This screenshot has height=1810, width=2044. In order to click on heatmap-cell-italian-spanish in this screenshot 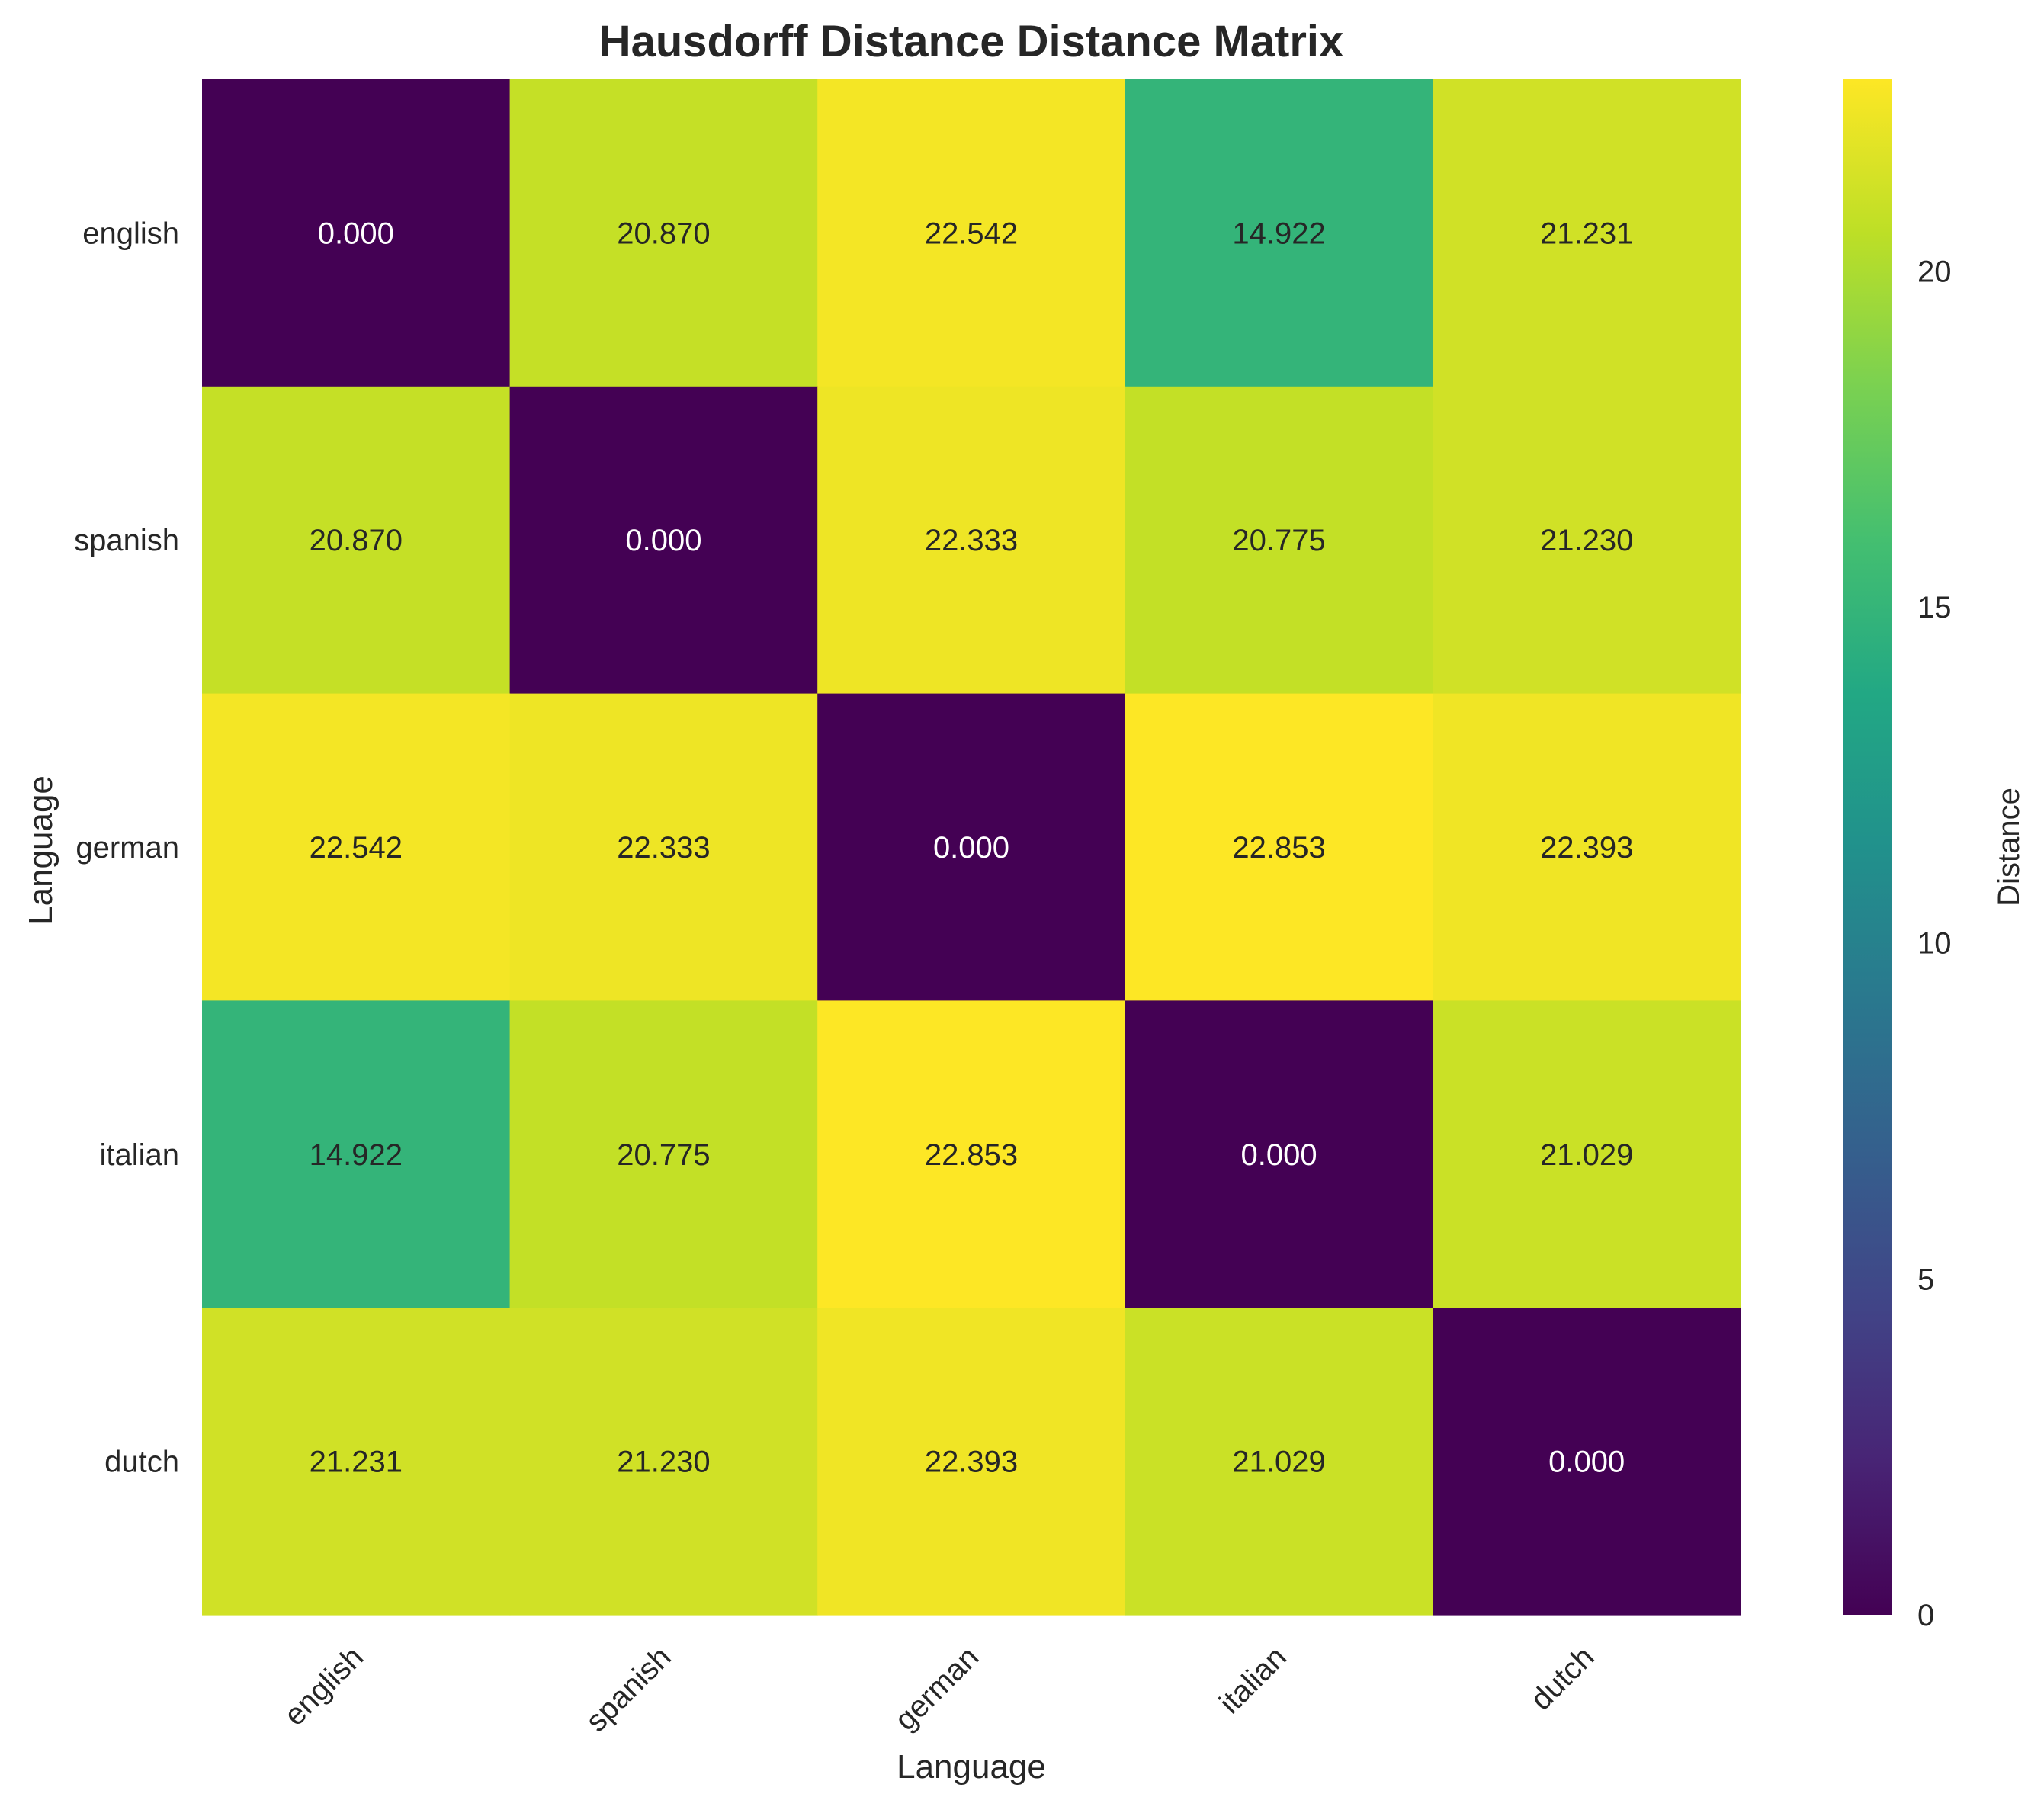, I will do `click(663, 1154)`.